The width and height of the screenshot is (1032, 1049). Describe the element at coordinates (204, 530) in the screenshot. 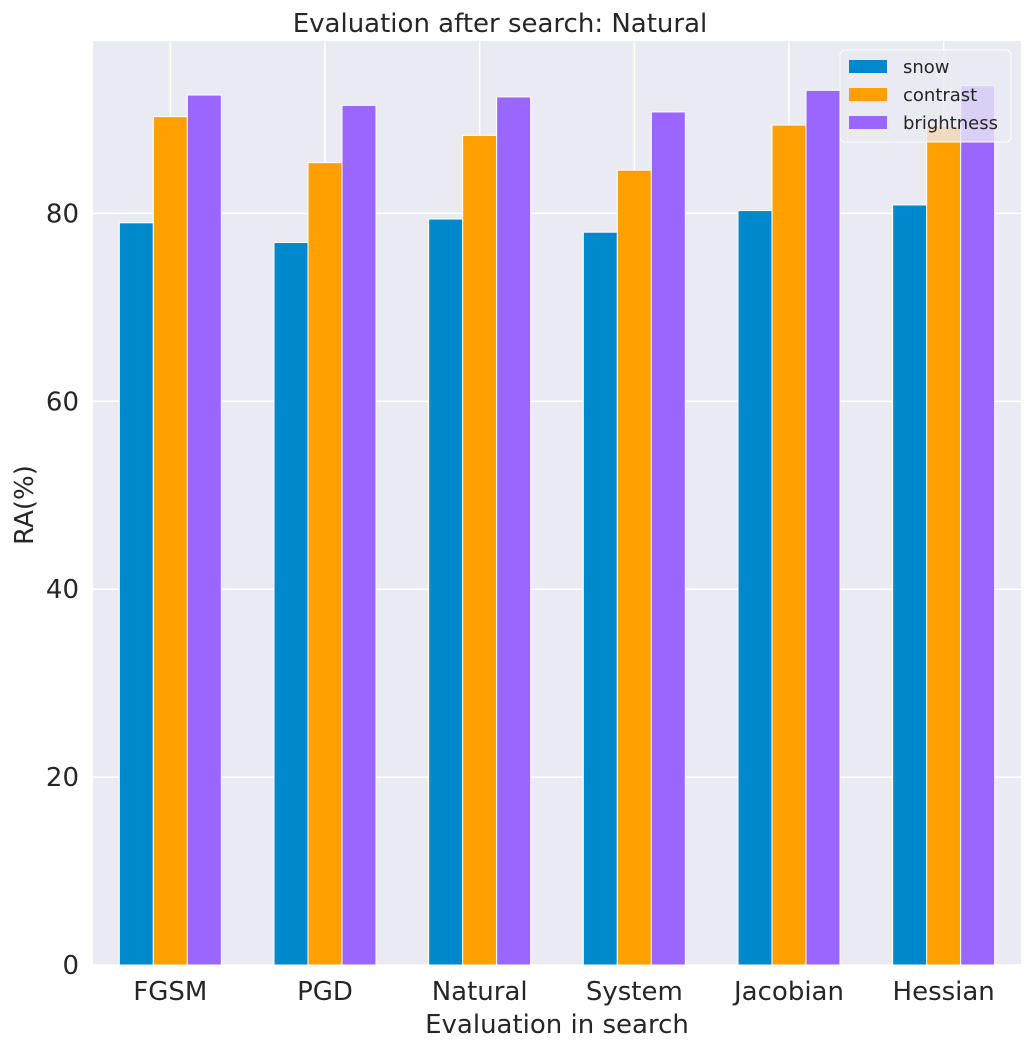

I see `bar-brightness-fgsm` at that location.